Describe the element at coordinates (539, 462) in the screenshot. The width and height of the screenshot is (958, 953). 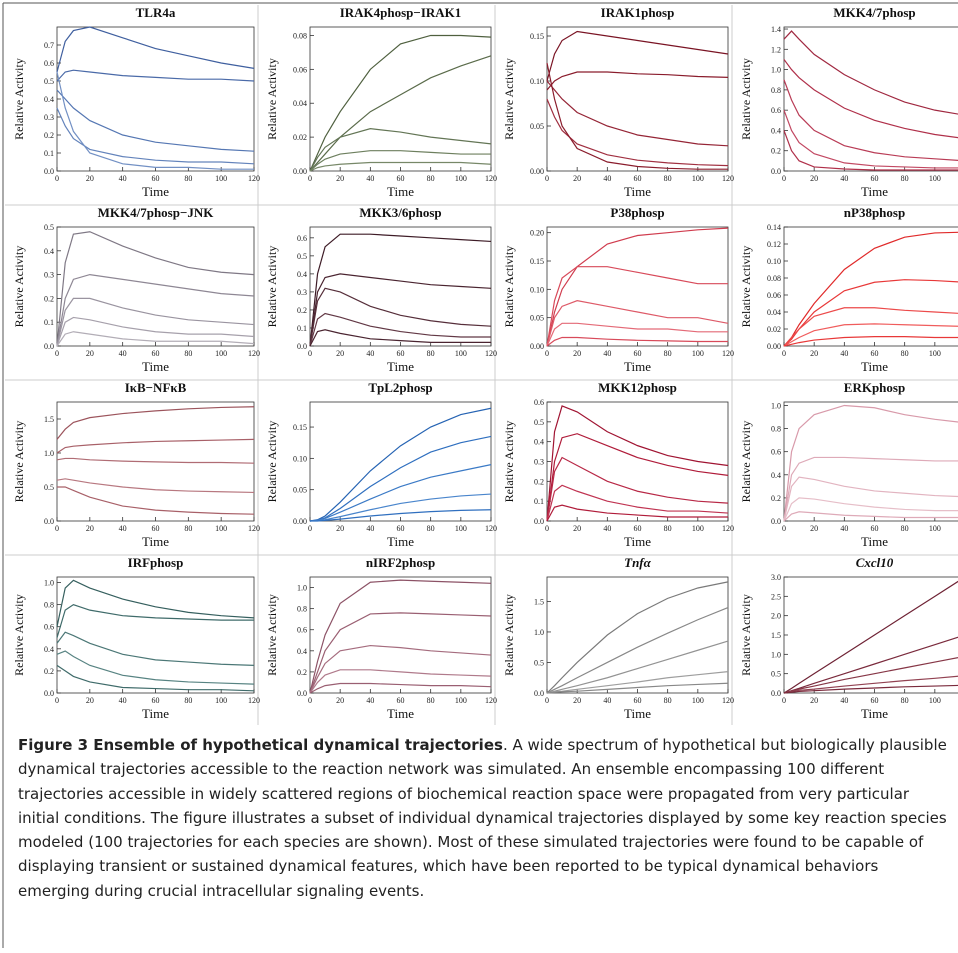
I see `y-tick-label: 0.3` at that location.